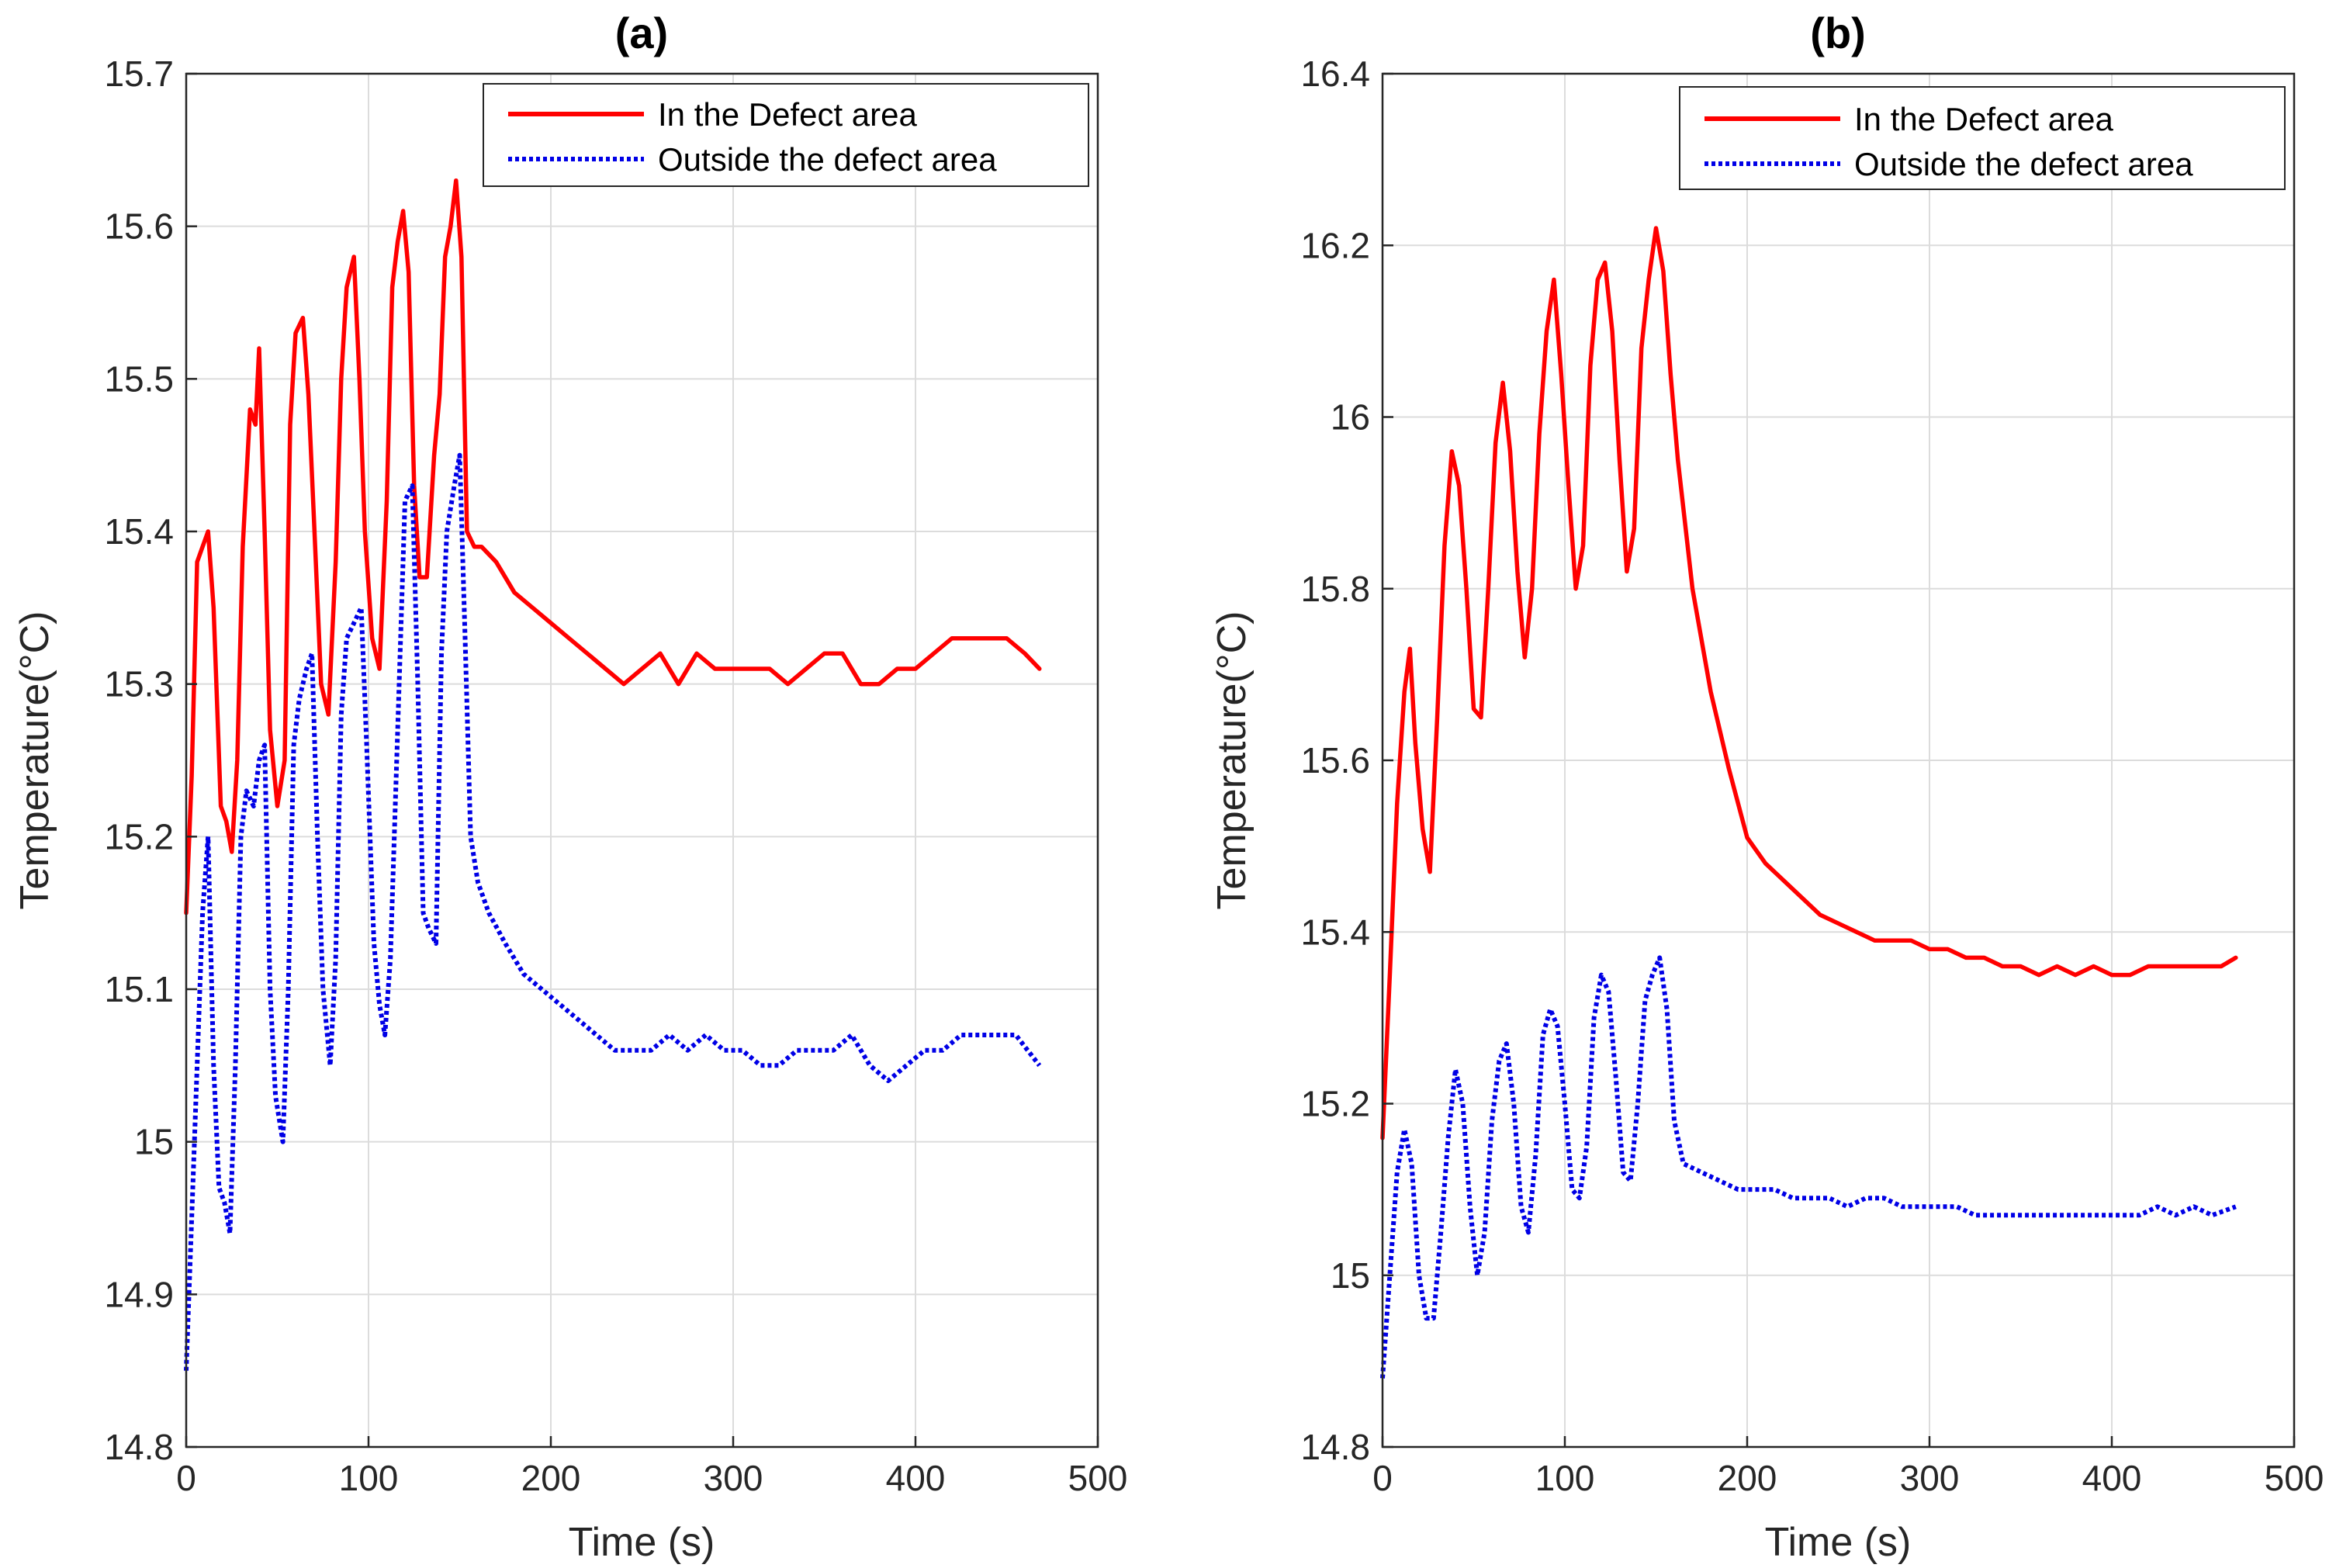 This screenshot has height=1568, width=2343. I want to click on panel-a-y-axis-label: Temperature(°C), so click(34, 761).